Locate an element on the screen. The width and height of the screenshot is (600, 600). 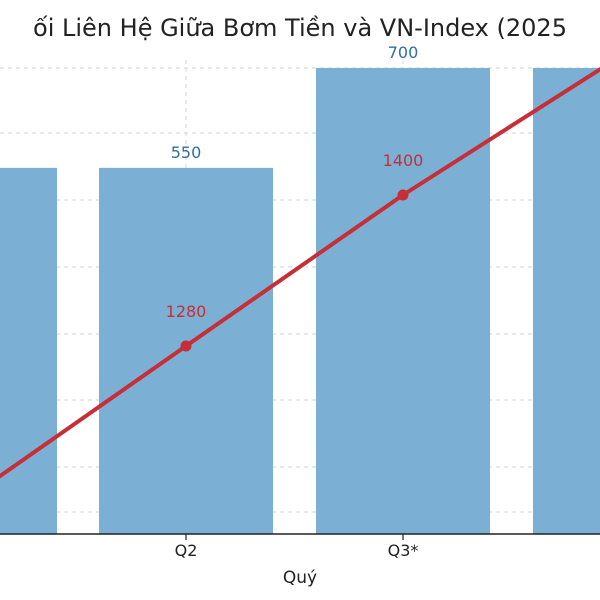
x-tick-label: Q2 is located at coordinates (186, 550).